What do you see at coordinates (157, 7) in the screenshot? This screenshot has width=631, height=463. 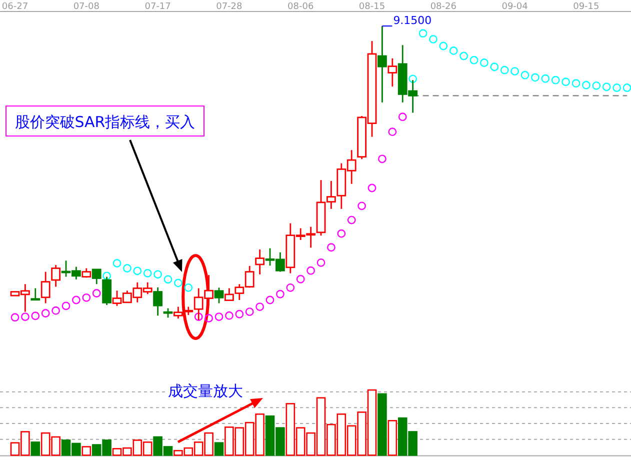 I see `x-tick-label: 07-17` at bounding box center [157, 7].